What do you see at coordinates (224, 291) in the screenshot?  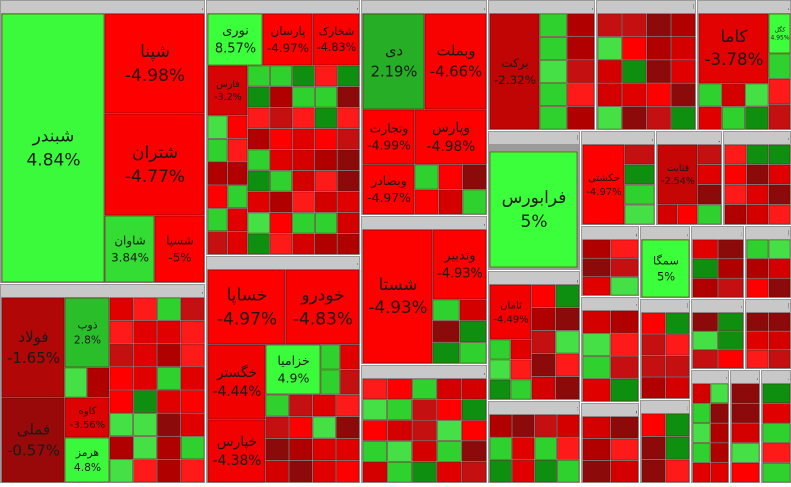 I see `sector-title: فلزات اساسی` at bounding box center [224, 291].